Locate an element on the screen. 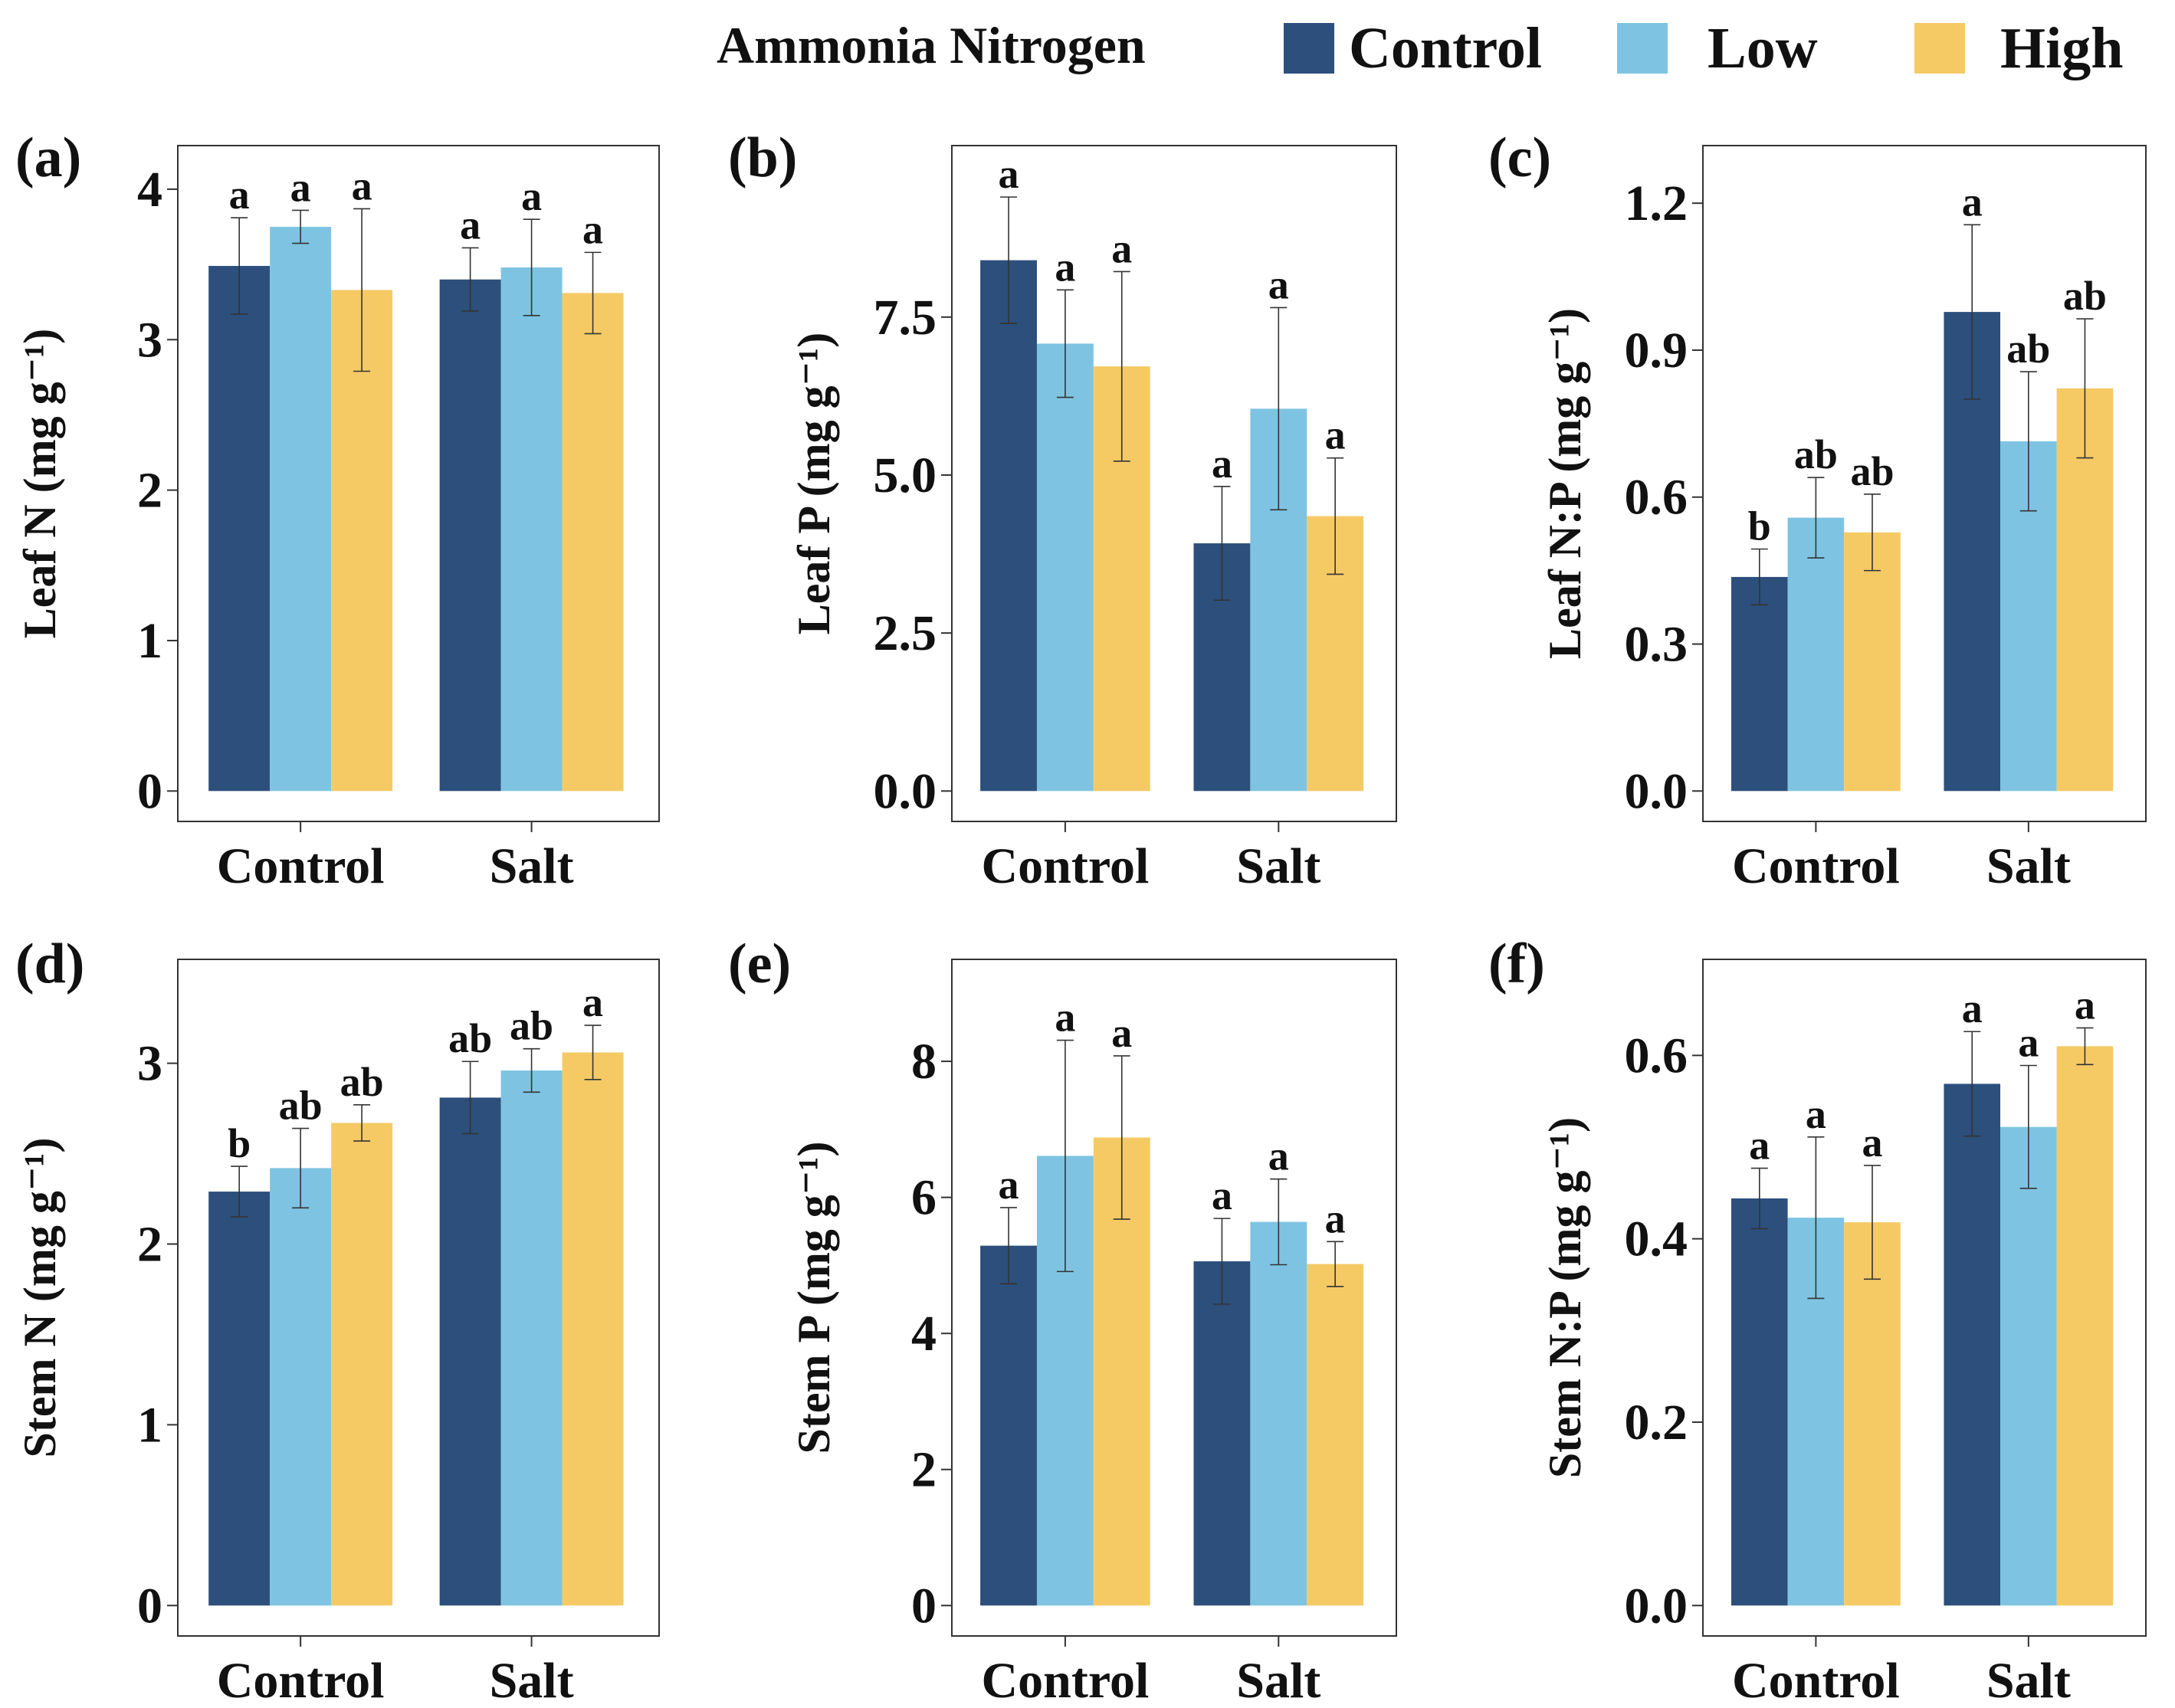  panel-a-ytick-label: 0 is located at coordinates (149, 791).